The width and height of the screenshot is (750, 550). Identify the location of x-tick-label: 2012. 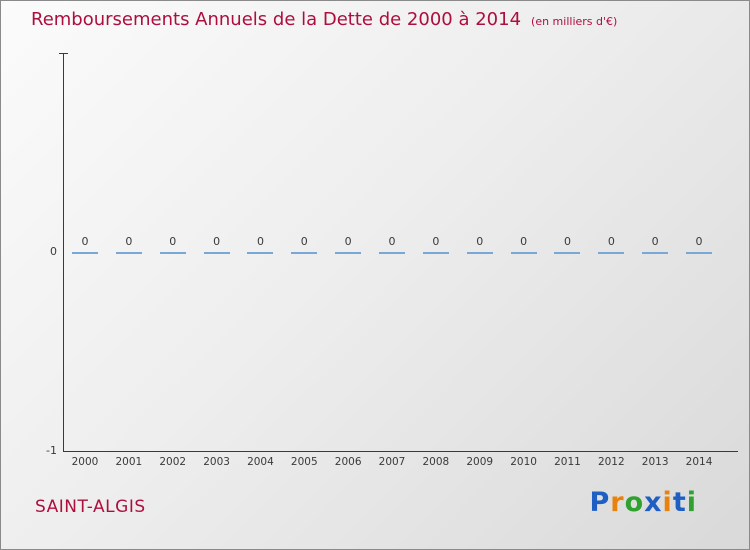
(611, 462).